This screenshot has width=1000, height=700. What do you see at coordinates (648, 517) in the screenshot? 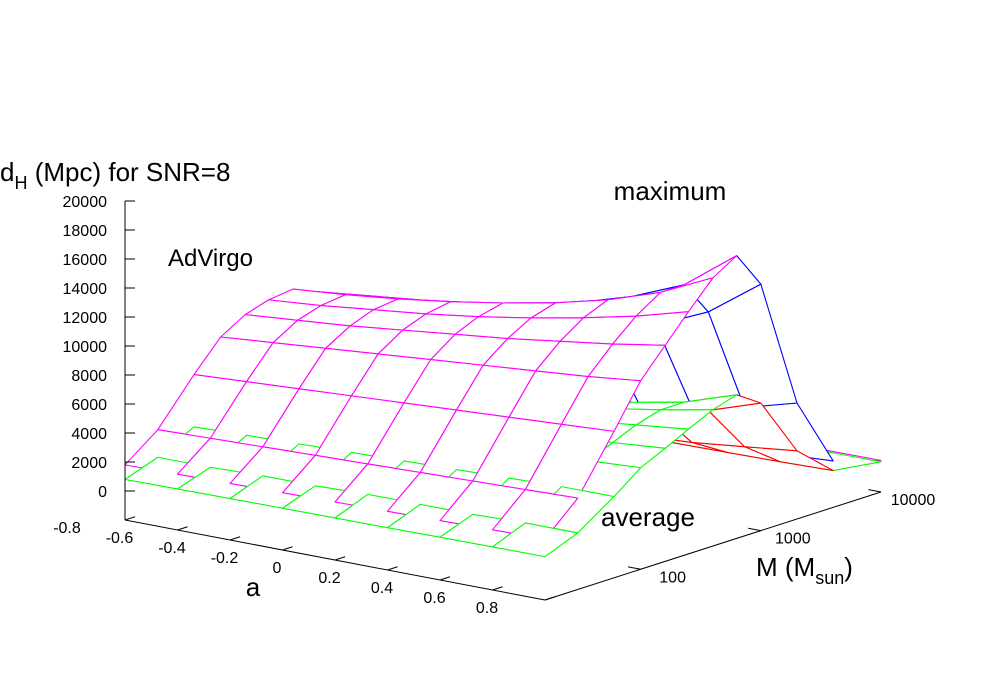
I see `series-label: average` at bounding box center [648, 517].